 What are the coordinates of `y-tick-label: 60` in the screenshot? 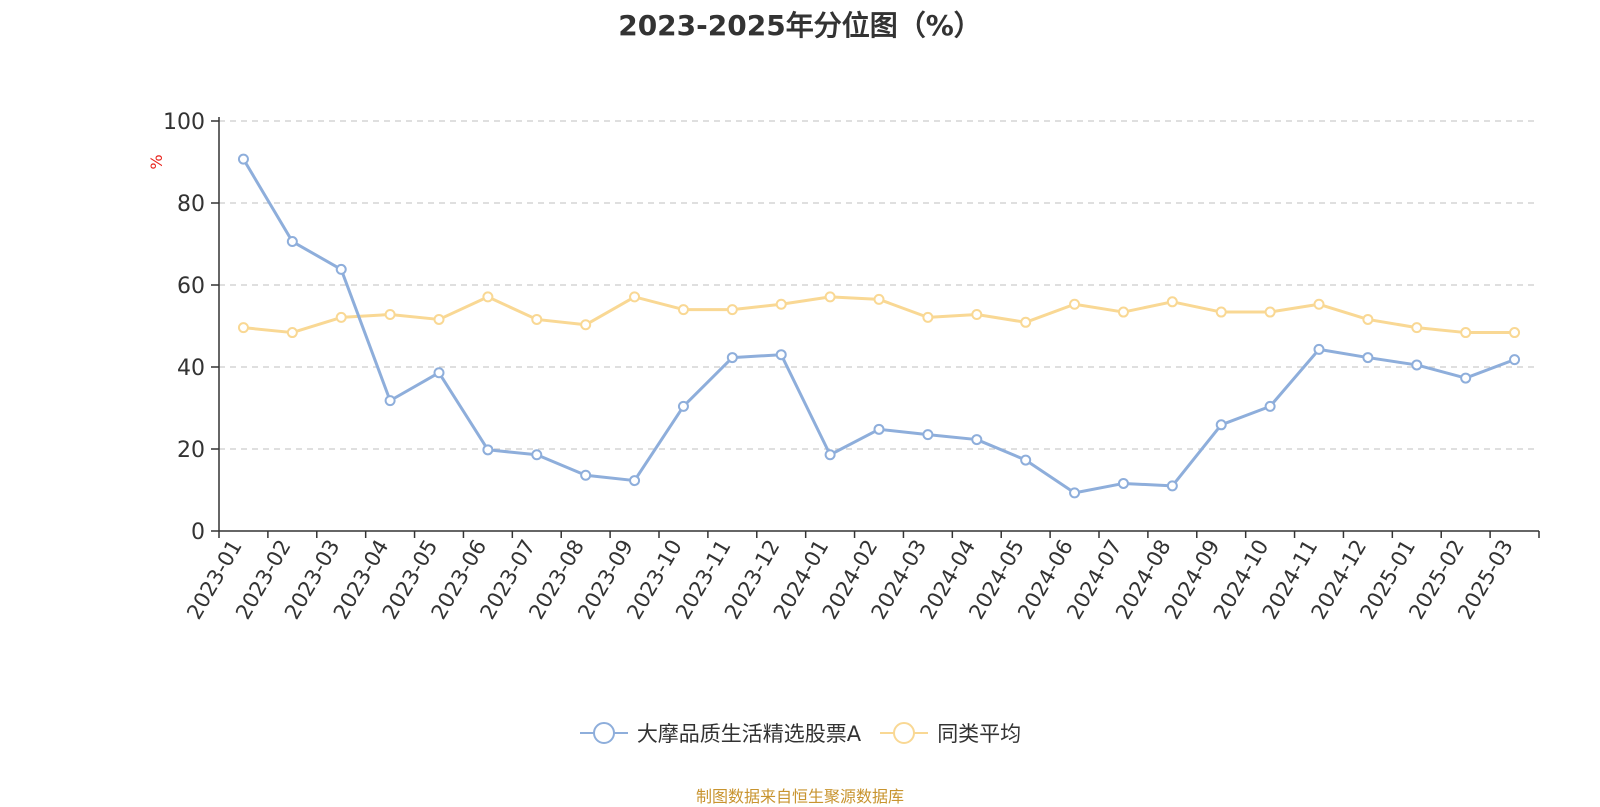 It's located at (191, 286).